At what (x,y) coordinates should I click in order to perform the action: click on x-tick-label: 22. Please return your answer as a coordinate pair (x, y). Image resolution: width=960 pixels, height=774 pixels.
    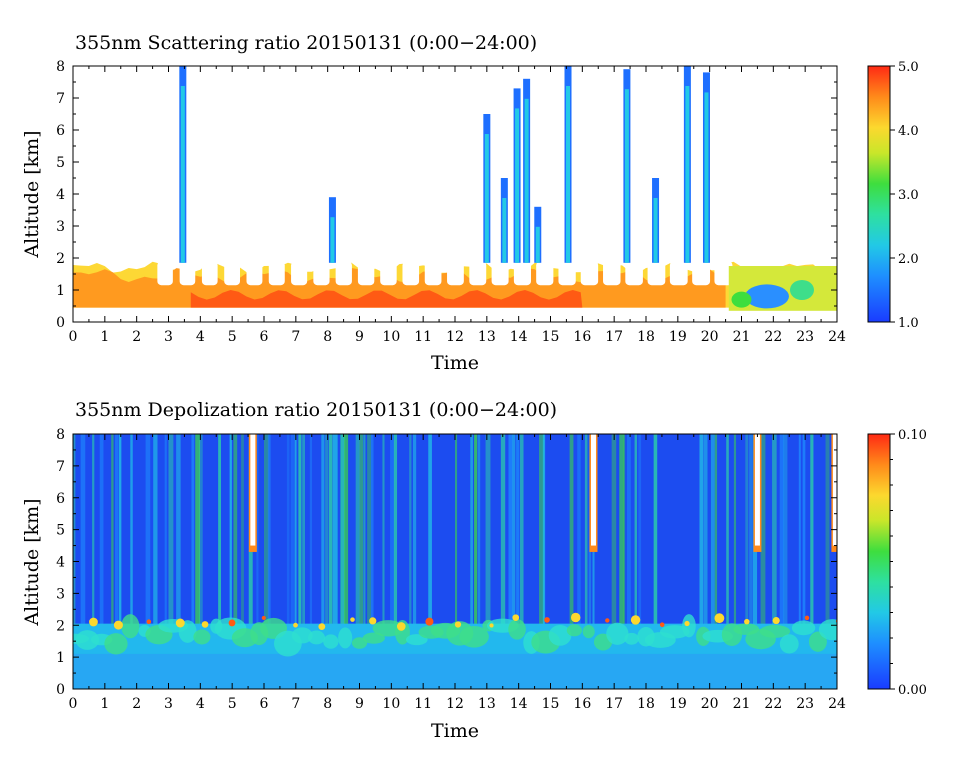
    Looking at the image, I should click on (773, 704).